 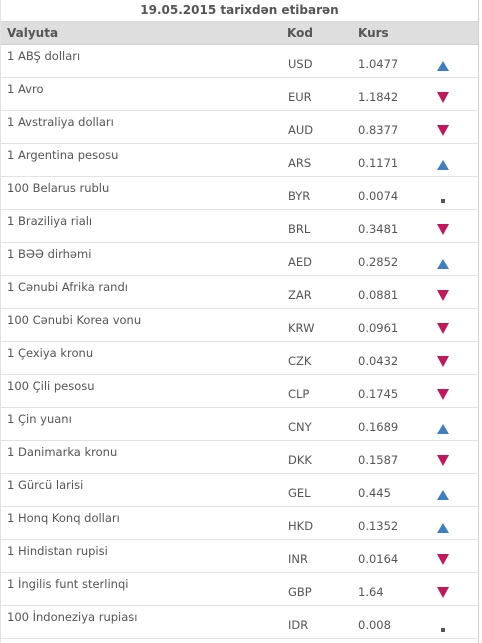 What do you see at coordinates (39, 419) in the screenshot?
I see `currency-name: 1 Çin yuanı` at bounding box center [39, 419].